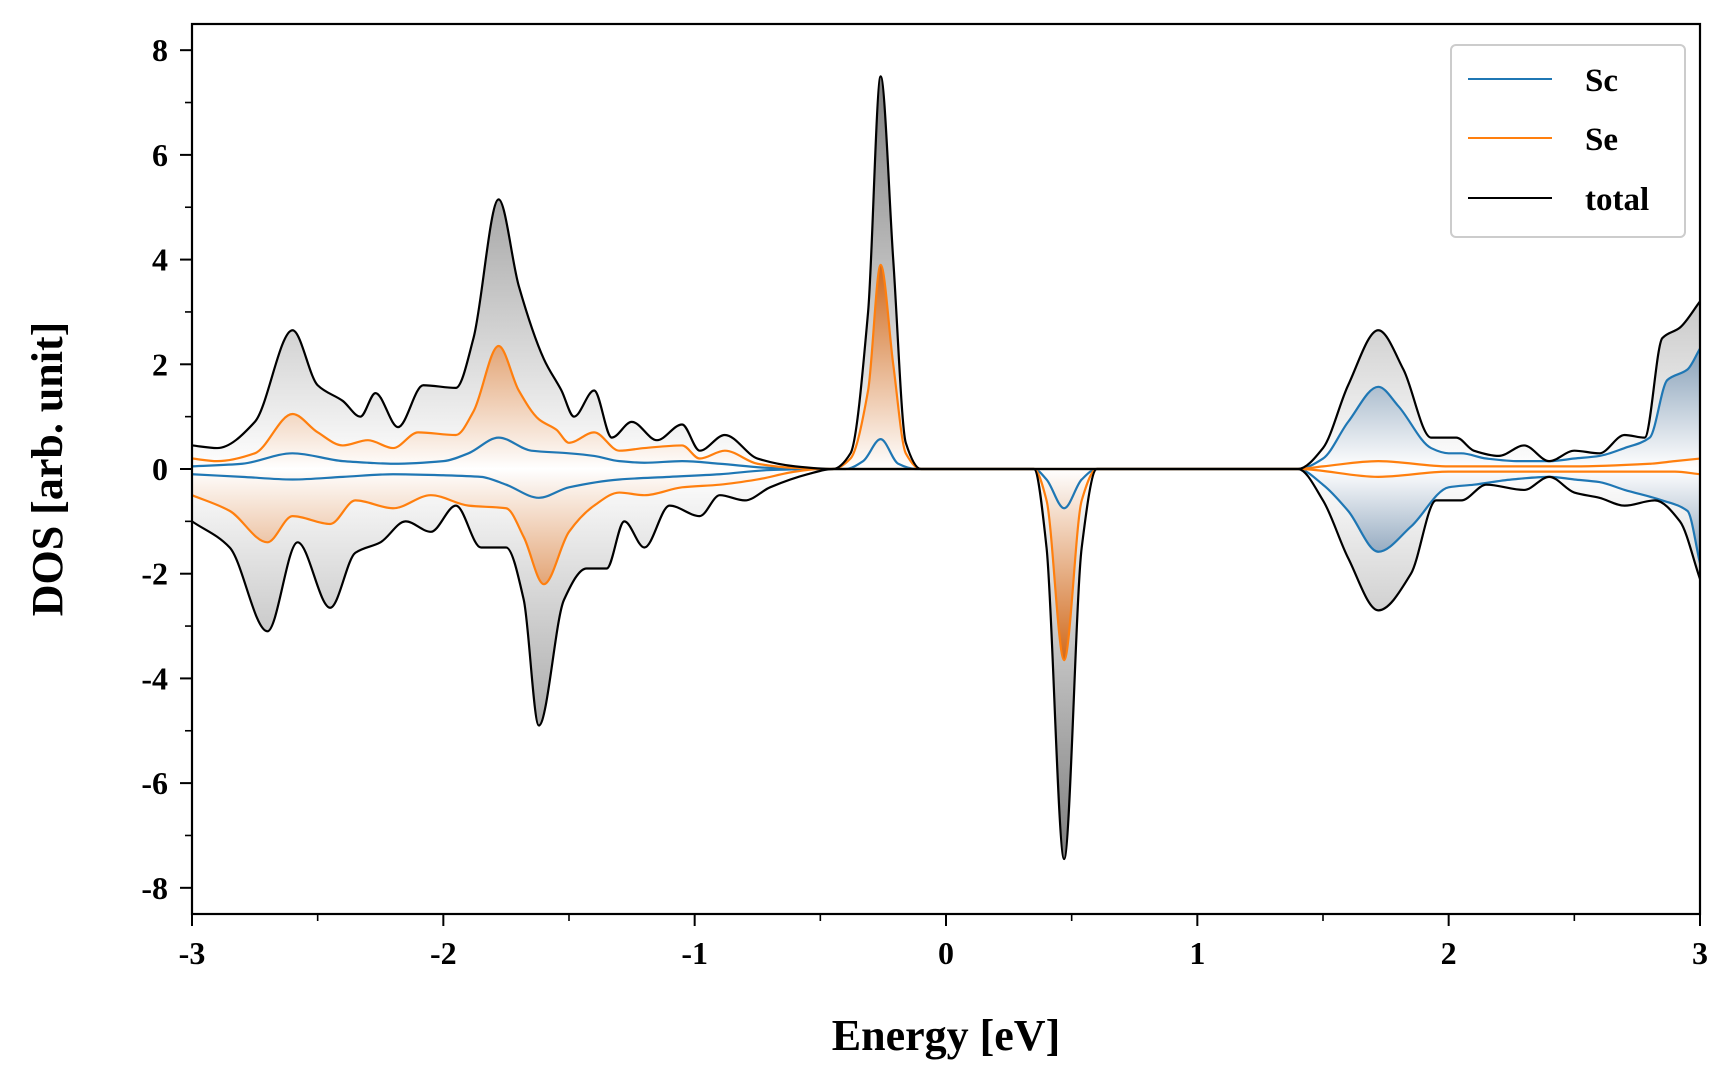 The height and width of the screenshot is (1080, 1728). What do you see at coordinates (154, 888) in the screenshot?
I see `y-tick-label: -8` at bounding box center [154, 888].